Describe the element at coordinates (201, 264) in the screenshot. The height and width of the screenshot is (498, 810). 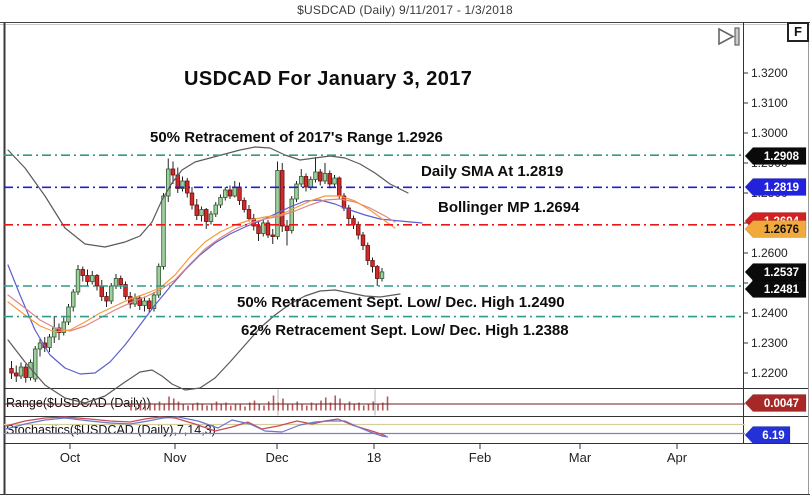
I see `bollinger-midline-orange` at that location.